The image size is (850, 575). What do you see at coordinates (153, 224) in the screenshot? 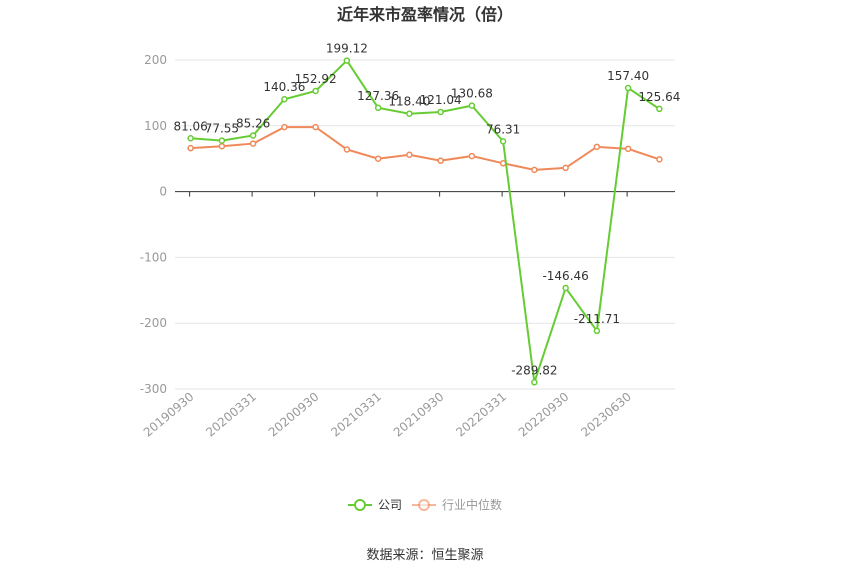
I see `y-axis-ticks: 200 100 0 -100 -200 -300` at bounding box center [153, 224].